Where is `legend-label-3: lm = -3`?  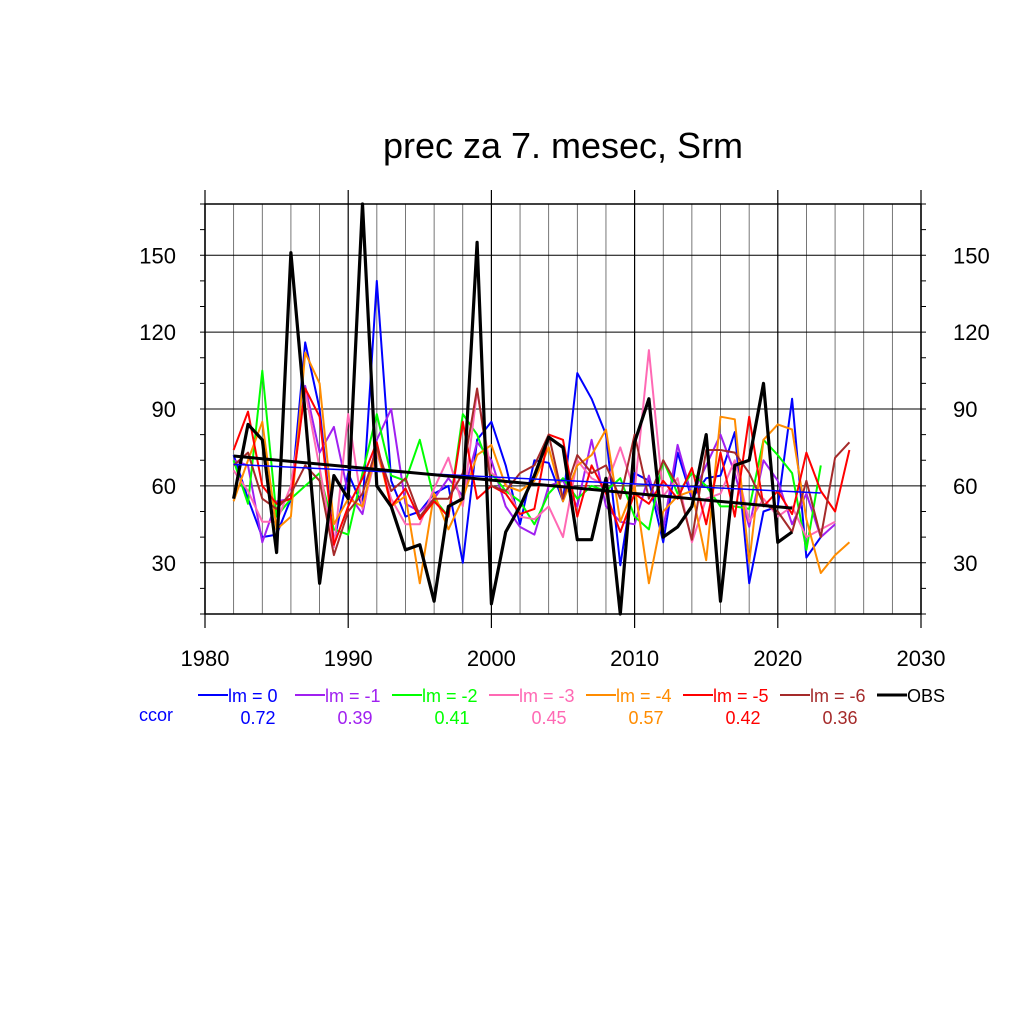
legend-label-3: lm = -3 is located at coordinates (547, 696).